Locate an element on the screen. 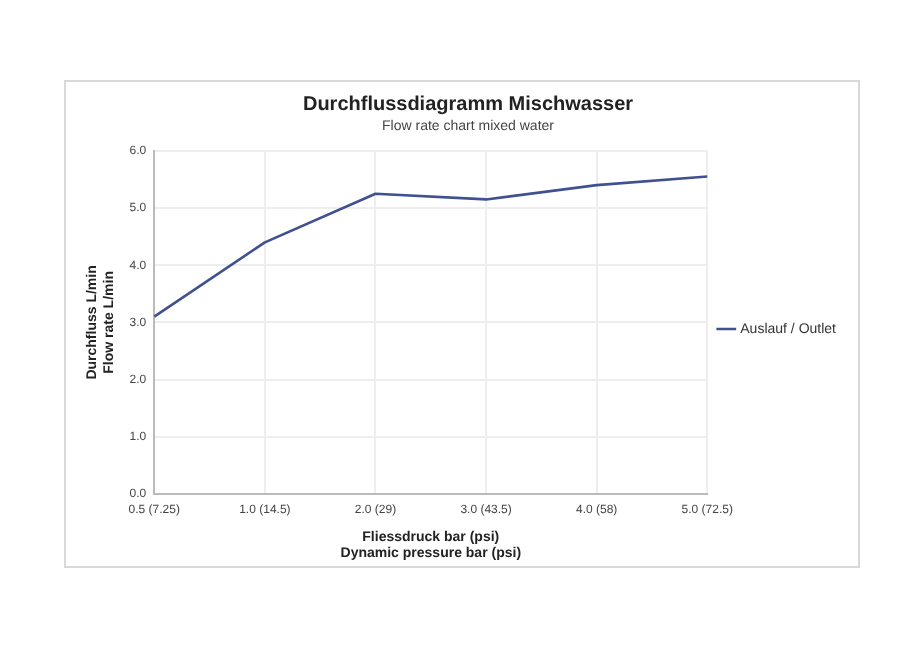  chart-title: Durchflussdiagramm Mischwasser is located at coordinates (468, 104).